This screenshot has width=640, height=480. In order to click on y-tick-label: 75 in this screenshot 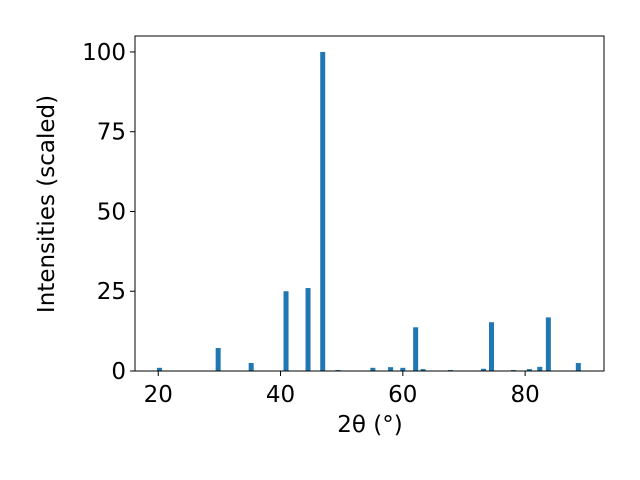, I will do `click(111, 133)`.